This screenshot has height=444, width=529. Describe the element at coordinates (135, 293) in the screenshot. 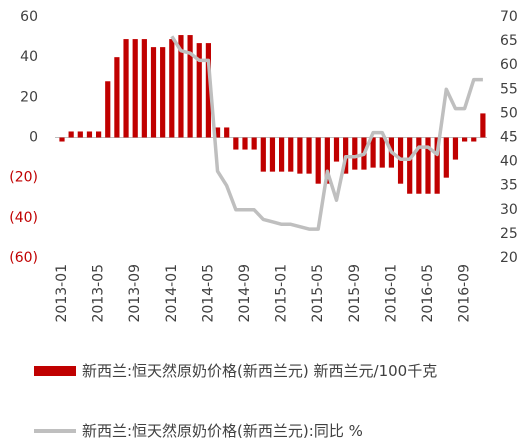

I see `x-tick-label: 2013-09` at that location.